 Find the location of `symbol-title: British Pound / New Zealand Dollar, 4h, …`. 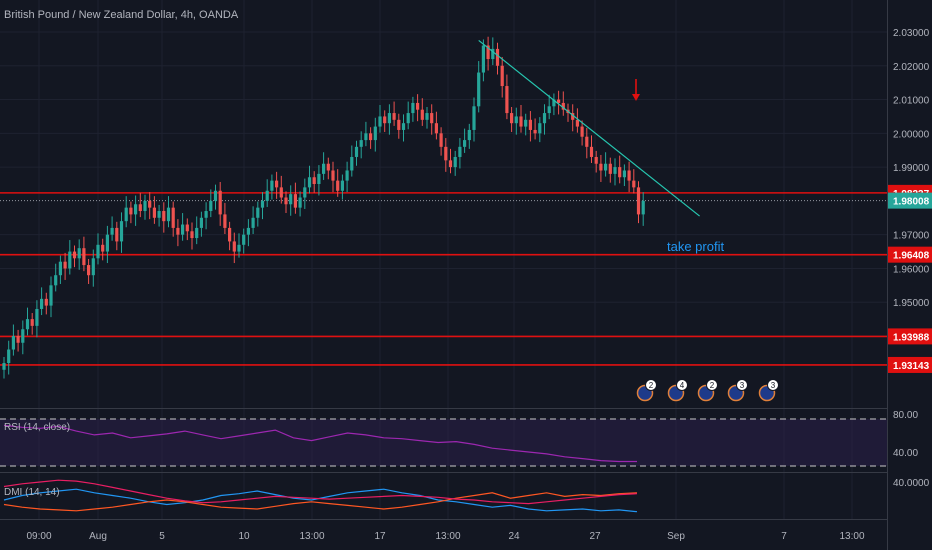

symbol-title: British Pound / New Zealand Dollar, 4h, … is located at coordinates (121, 15).